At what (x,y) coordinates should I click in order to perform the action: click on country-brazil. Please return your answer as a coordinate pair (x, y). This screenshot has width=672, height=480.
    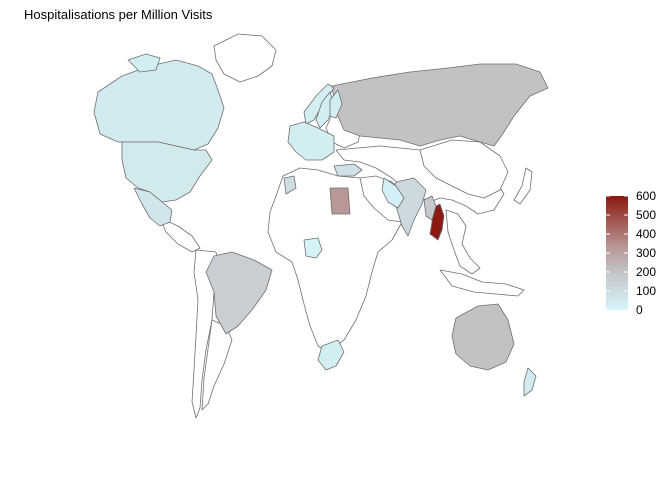
    Looking at the image, I should click on (239, 293).